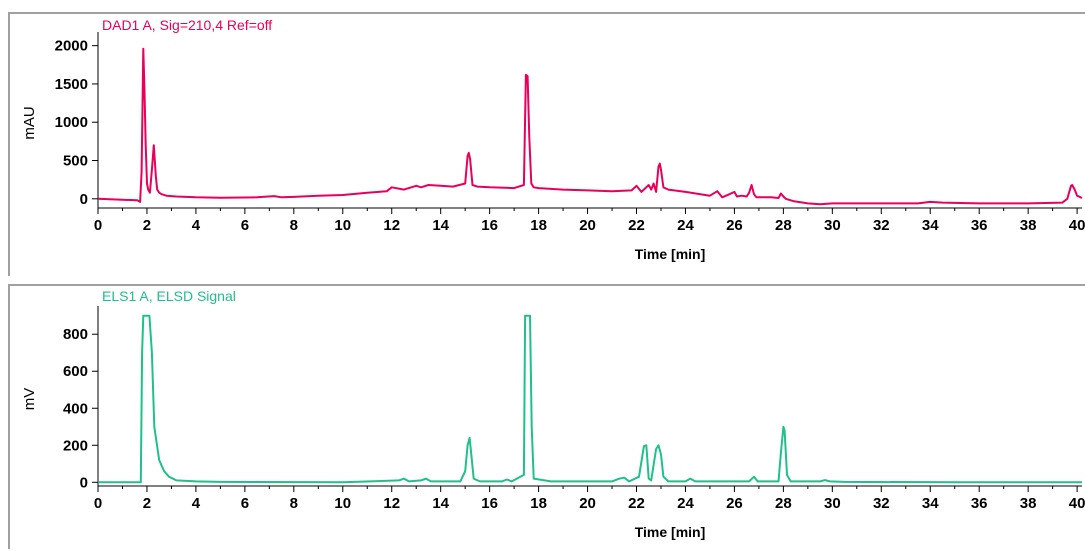 The width and height of the screenshot is (1085, 551). Describe the element at coordinates (75, 445) in the screenshot. I see `elsd-y-tick-label: 200` at that location.